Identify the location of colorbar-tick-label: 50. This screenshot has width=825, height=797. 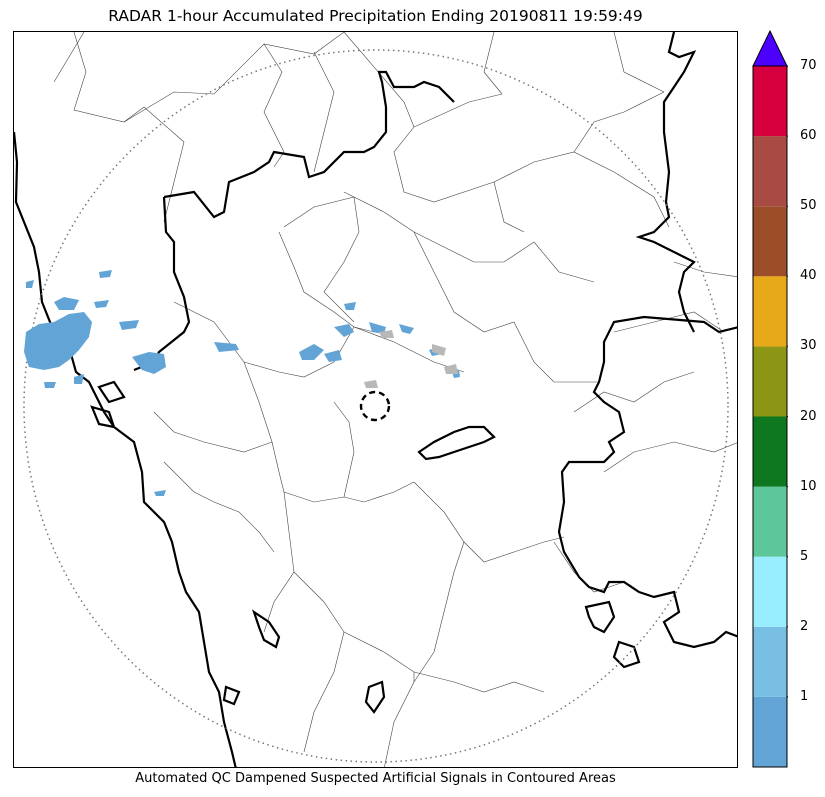
(808, 206).